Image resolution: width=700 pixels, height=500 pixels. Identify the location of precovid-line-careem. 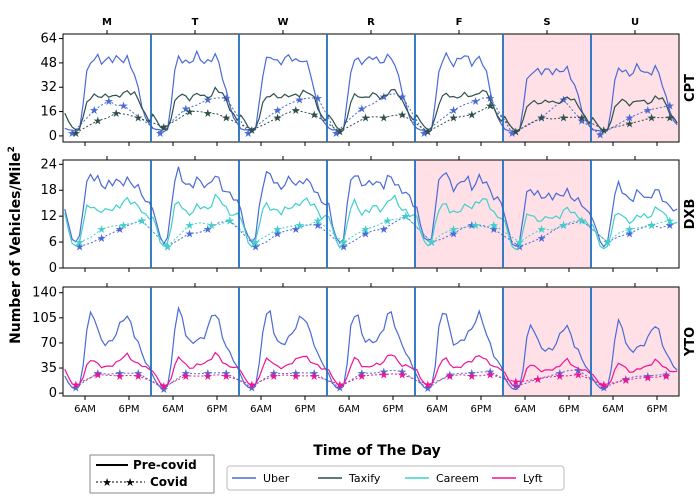
(371, 222).